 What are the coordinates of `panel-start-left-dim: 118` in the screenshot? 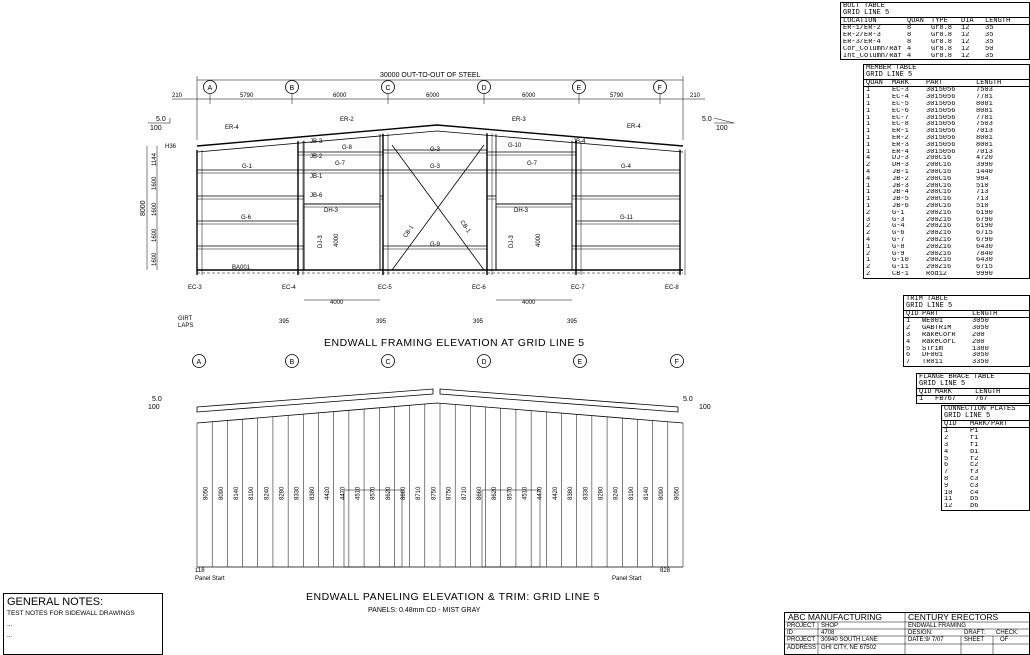 It's located at (200, 571).